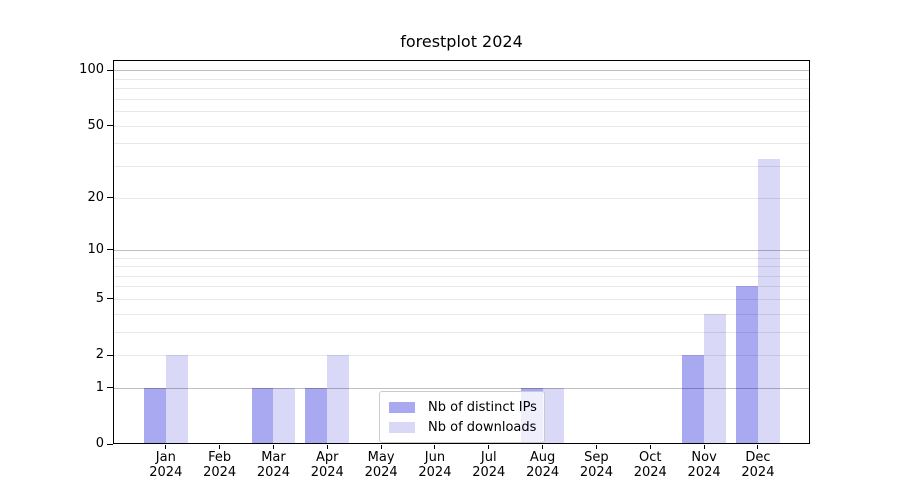 The image size is (900, 500). I want to click on legend-item-downloads: Nb of downloads, so click(463, 427).